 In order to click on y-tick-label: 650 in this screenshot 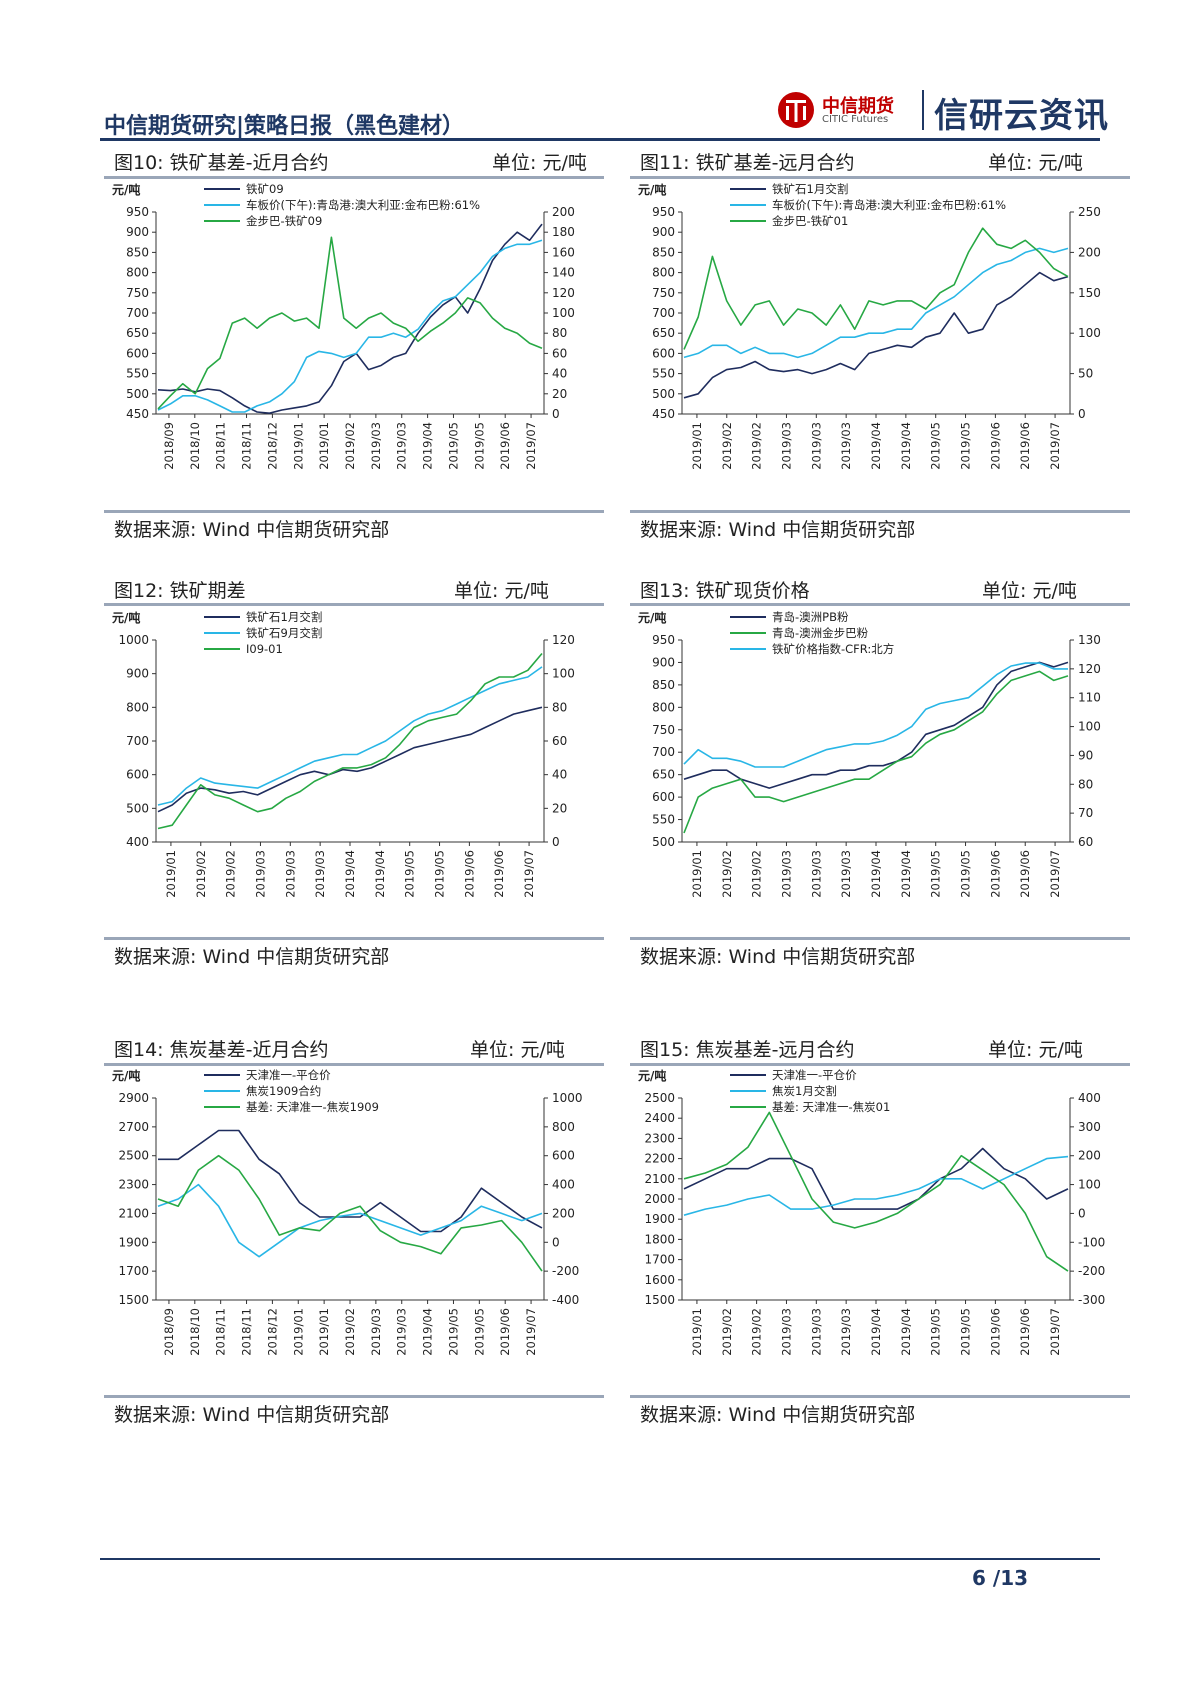, I will do `click(663, 775)`.